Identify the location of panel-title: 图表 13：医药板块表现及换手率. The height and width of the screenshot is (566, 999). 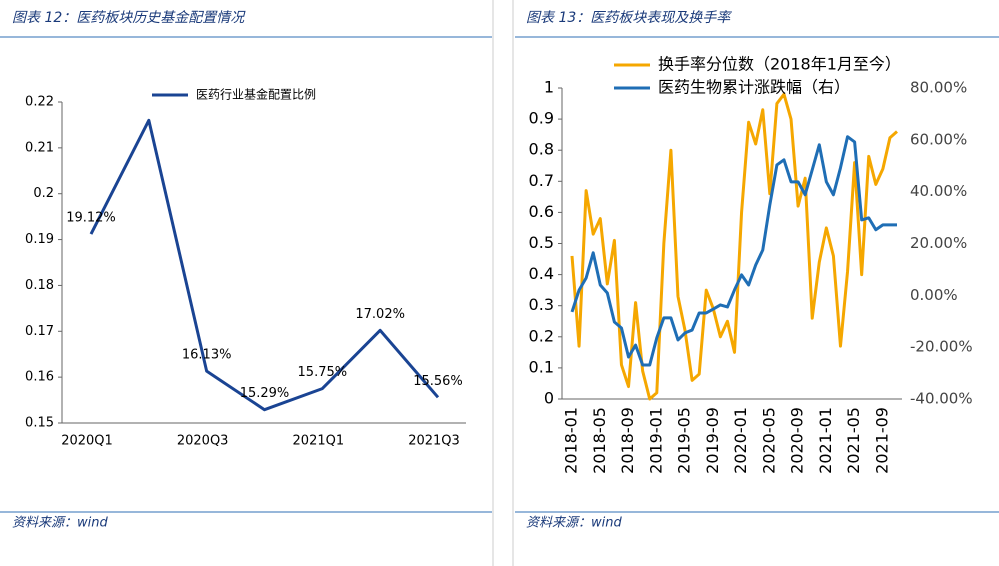
(629, 18).